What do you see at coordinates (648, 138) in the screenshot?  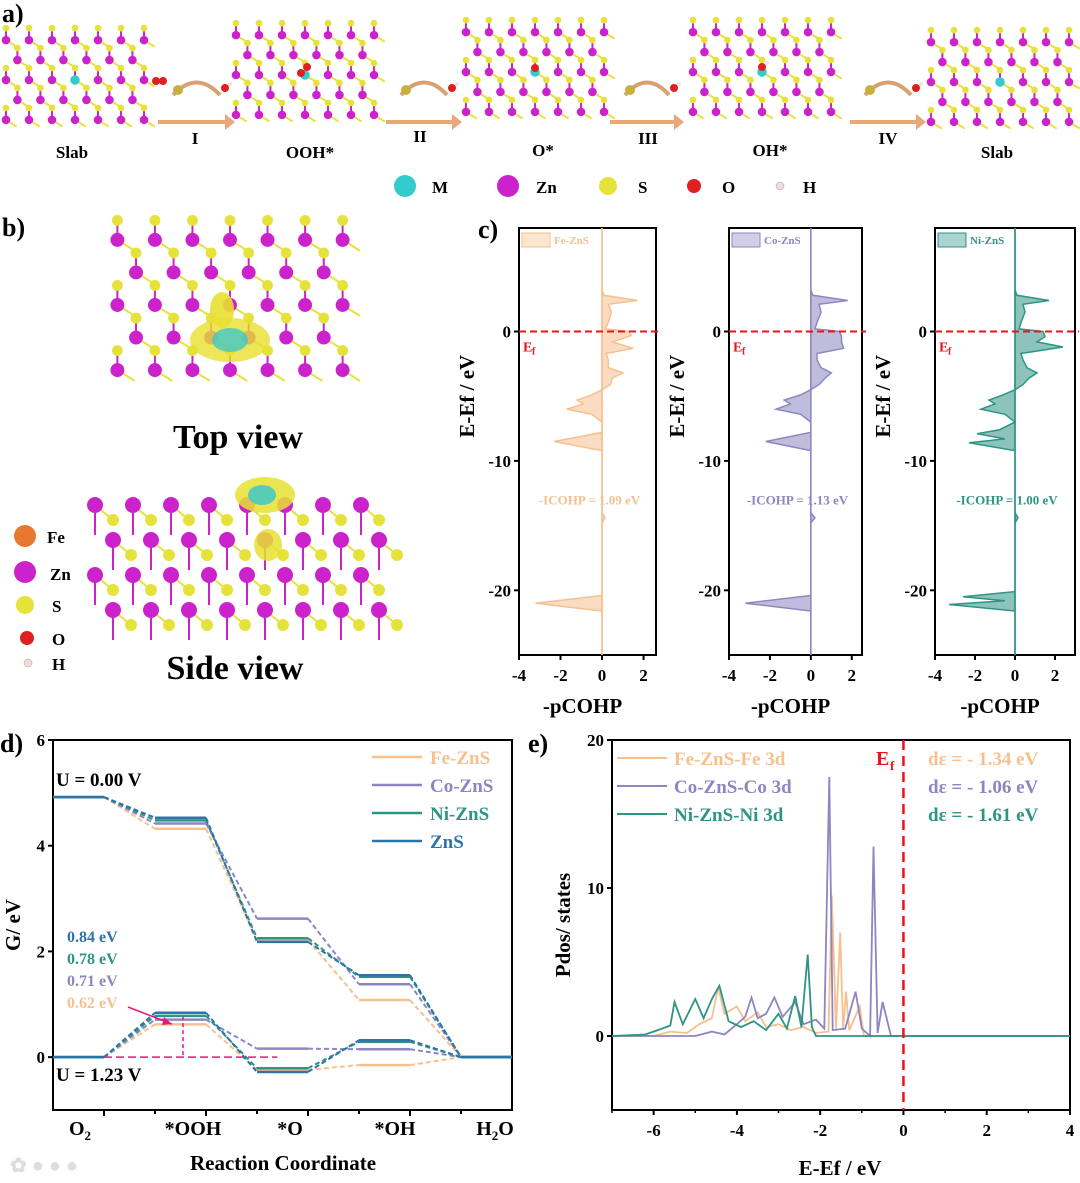 I see `step-label-3: III` at bounding box center [648, 138].